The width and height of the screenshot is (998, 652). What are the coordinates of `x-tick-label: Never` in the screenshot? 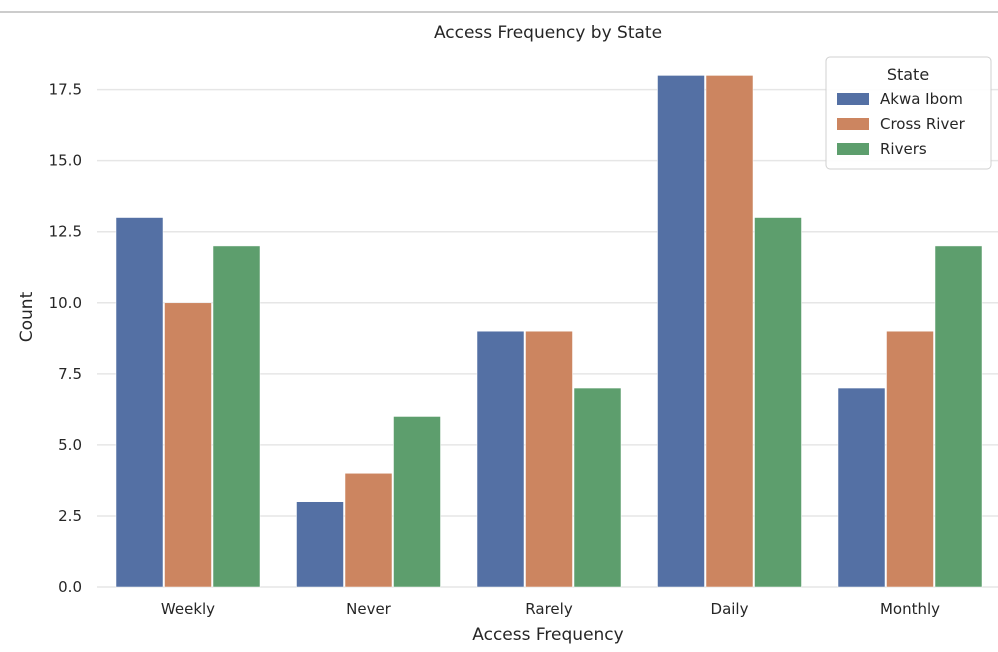 It's located at (369, 609).